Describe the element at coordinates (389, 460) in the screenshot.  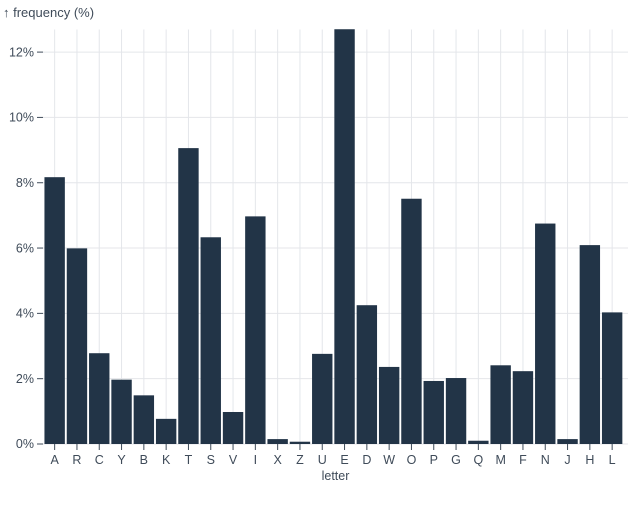
I see `x-tick-label-W: W` at that location.